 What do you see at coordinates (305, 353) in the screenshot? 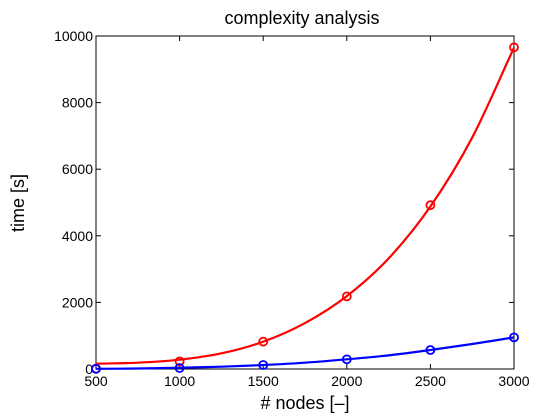
I see `series-1-fit-line` at bounding box center [305, 353].